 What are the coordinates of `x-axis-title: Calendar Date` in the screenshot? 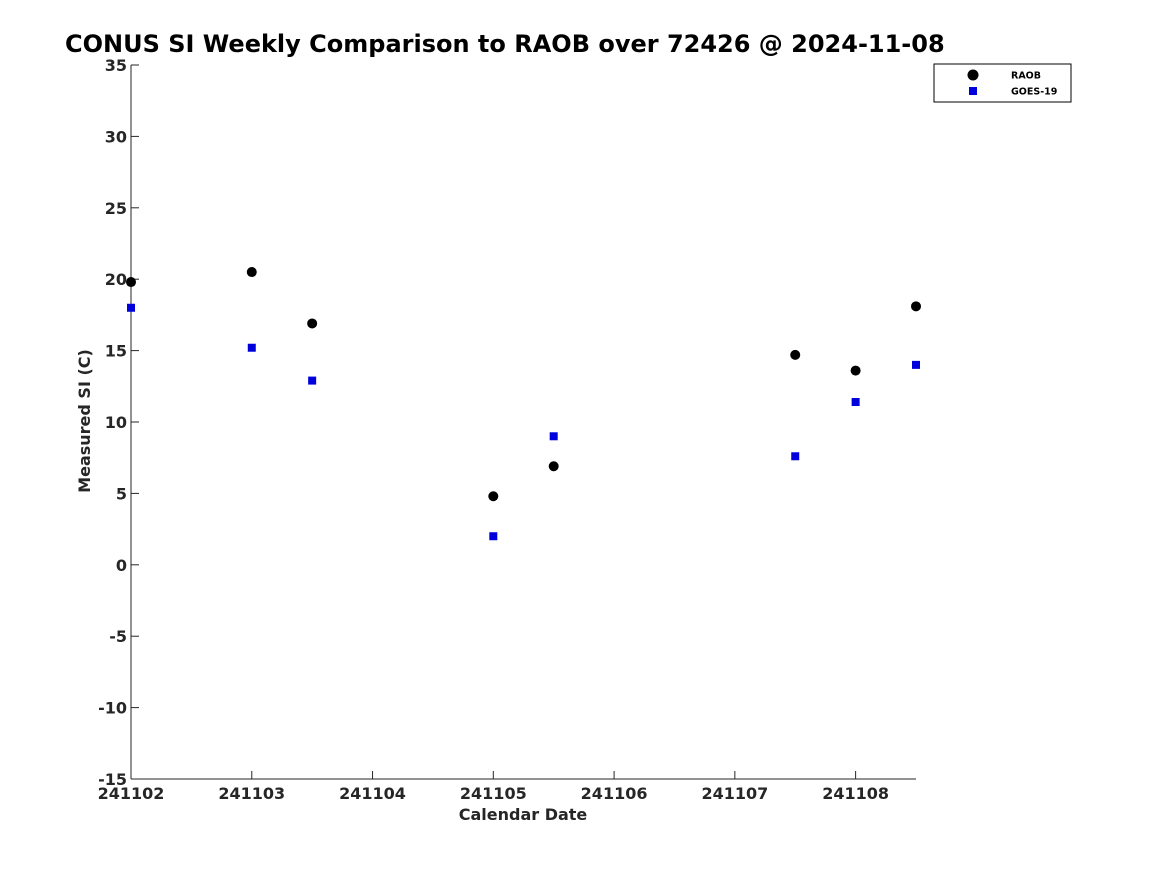 It's located at (523, 814).